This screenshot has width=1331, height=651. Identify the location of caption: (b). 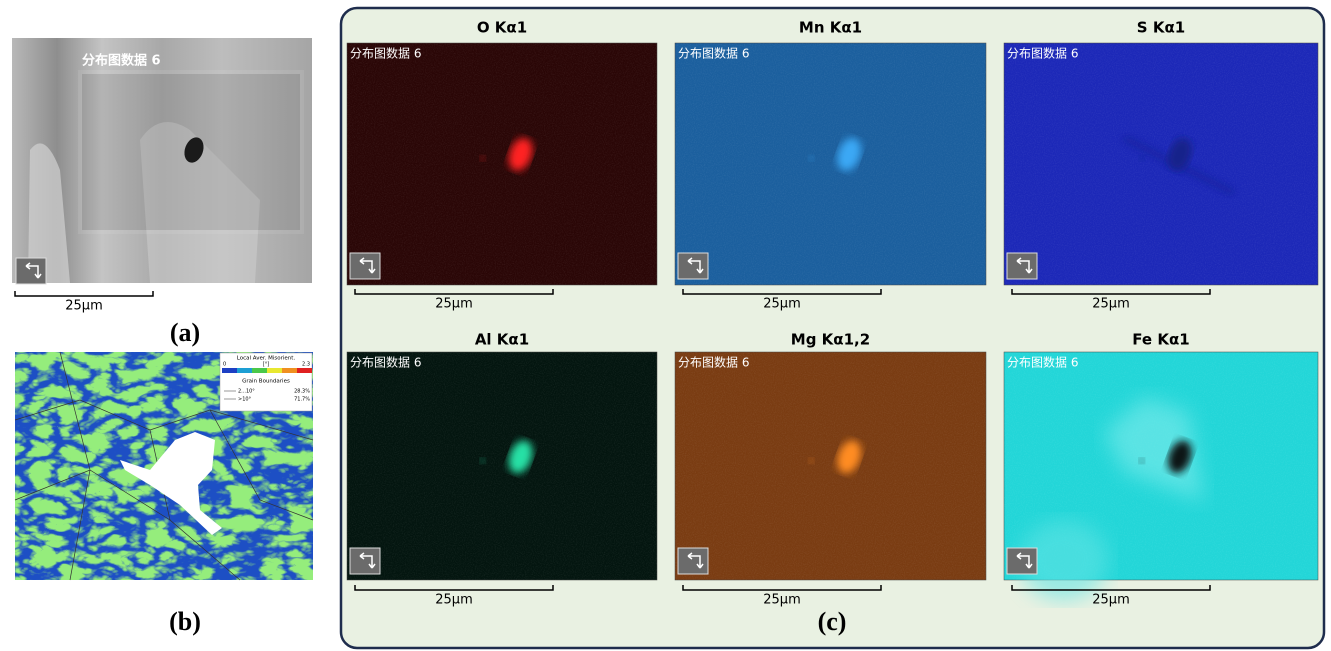
(185, 621).